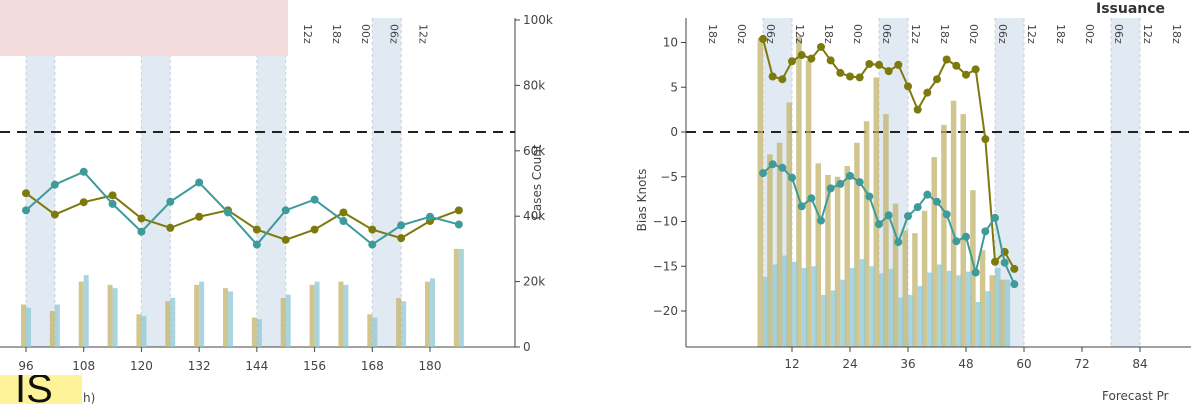  Describe the element at coordinates (674, 87) in the screenshot. I see `y-tick-label: 5` at that location.